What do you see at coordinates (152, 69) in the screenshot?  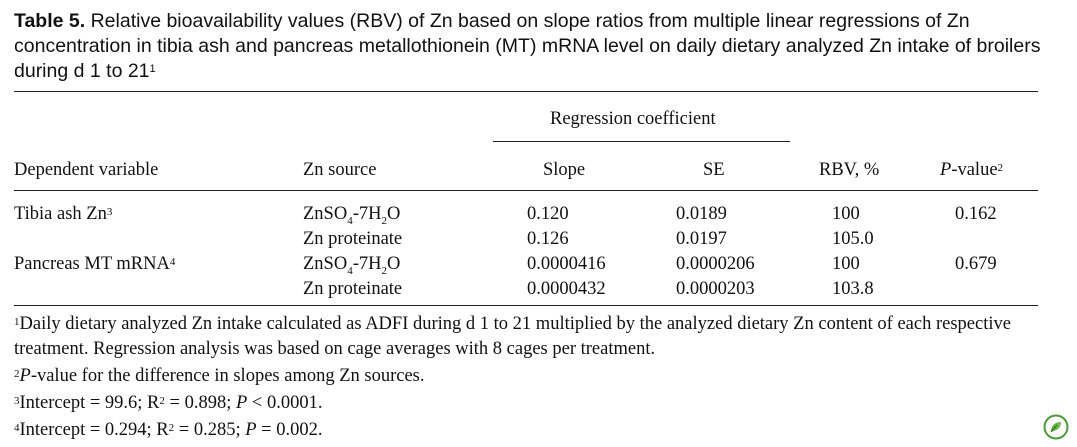 I see `caption-footnote-ref: 1` at bounding box center [152, 69].